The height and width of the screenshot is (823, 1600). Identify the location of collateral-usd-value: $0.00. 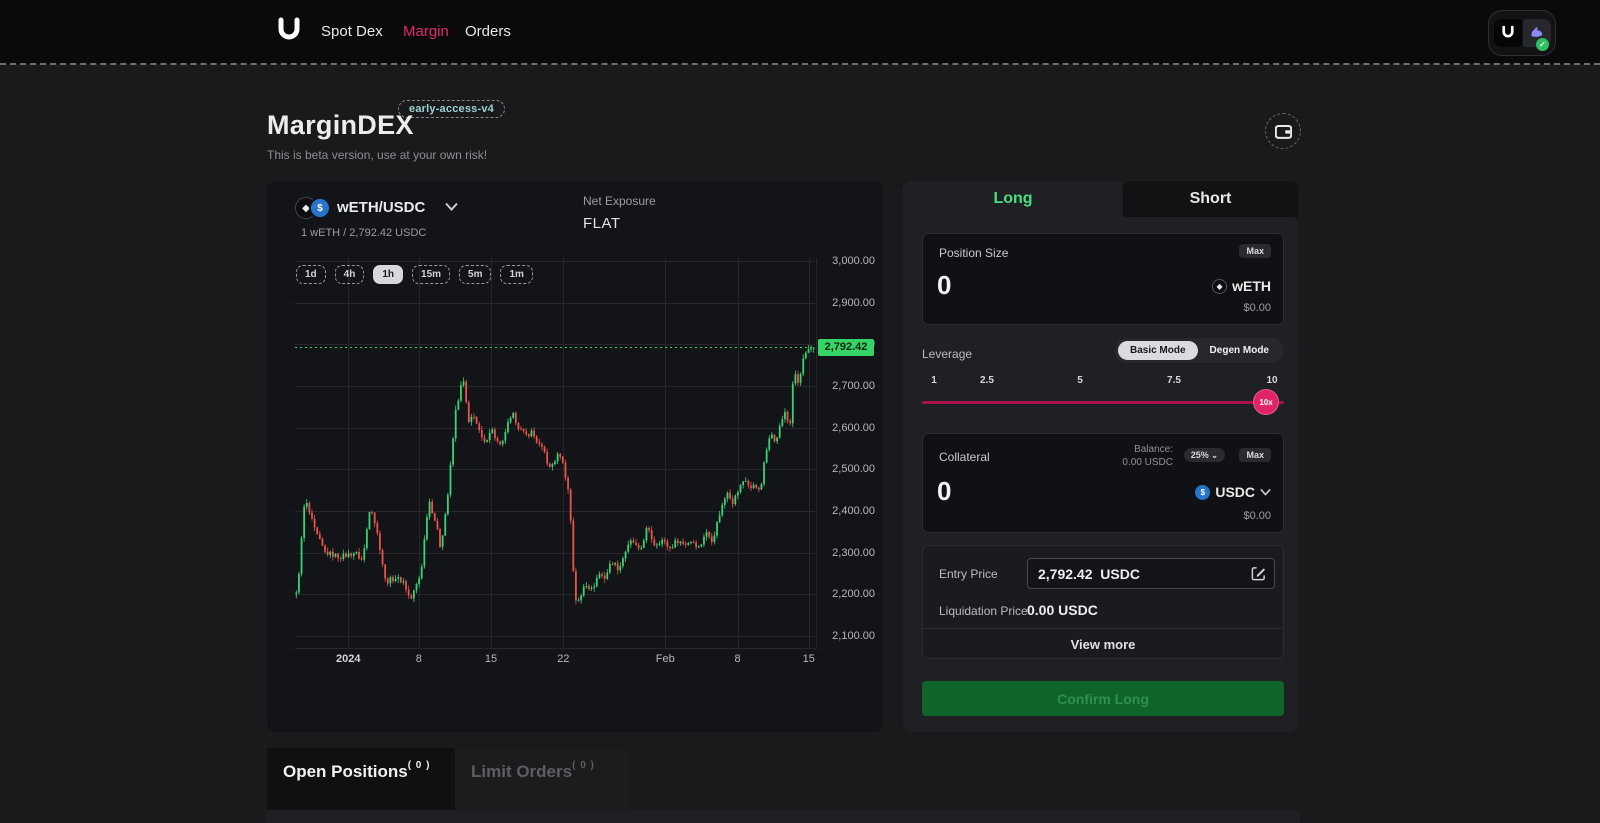
(1257, 516).